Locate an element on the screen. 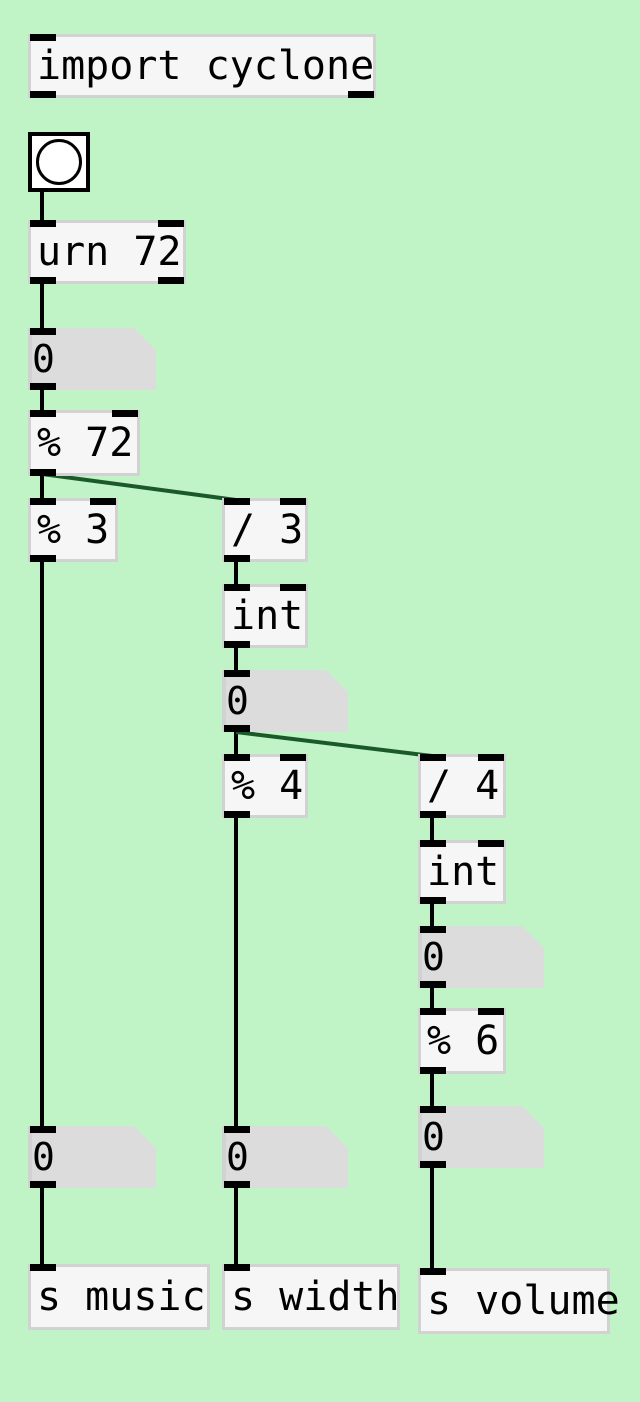  object-mod-72: % 72 is located at coordinates (84, 443).